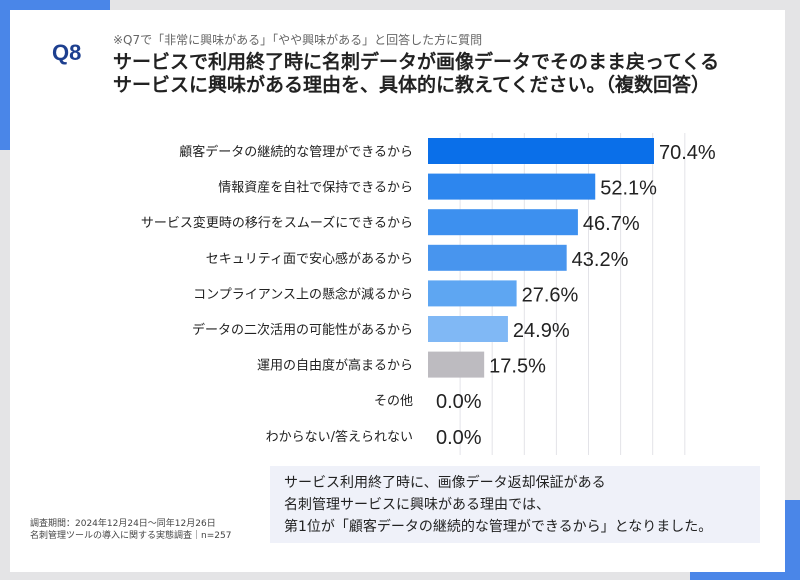  Describe the element at coordinates (335, 366) in the screenshot. I see `category-label: 運用の自由度が高まるから` at that location.